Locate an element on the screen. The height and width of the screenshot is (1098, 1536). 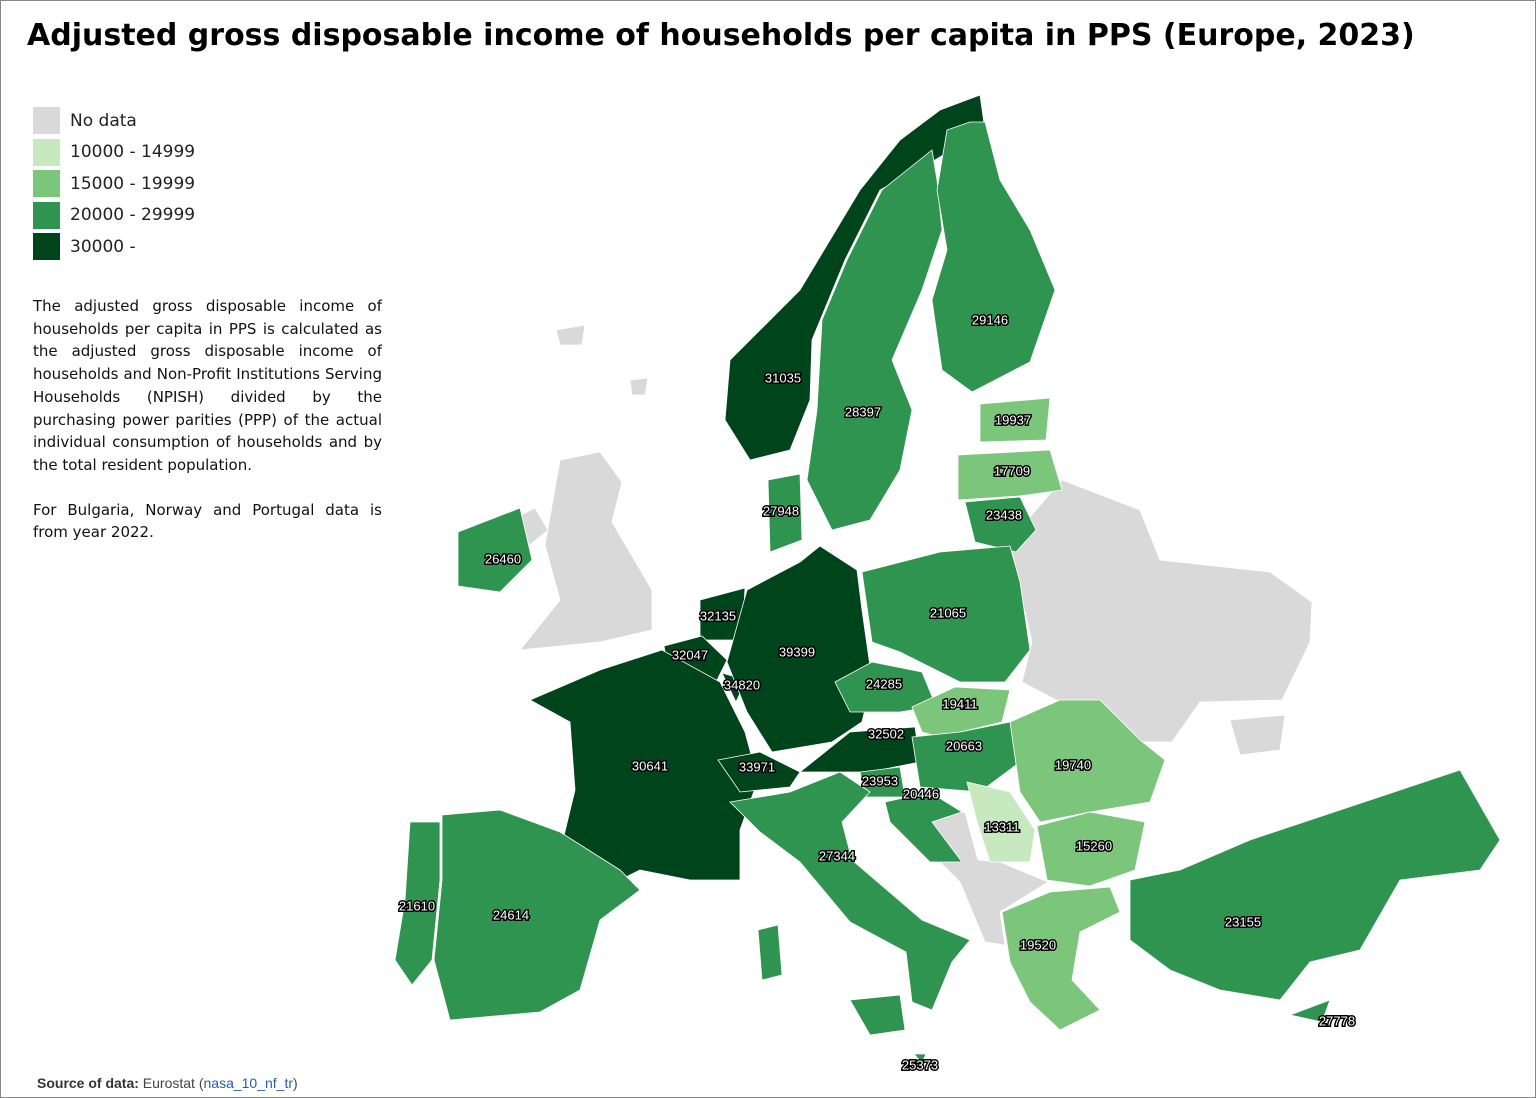
source-link: nasa_10_nf_tr is located at coordinates (248, 1083).